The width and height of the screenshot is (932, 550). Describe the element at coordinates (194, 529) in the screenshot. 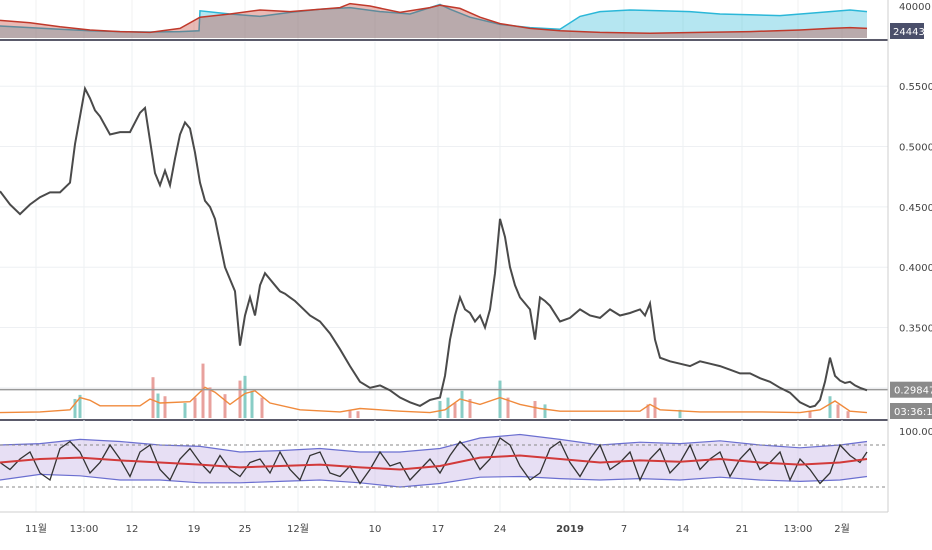

I see `time-tick-label: 19` at that location.